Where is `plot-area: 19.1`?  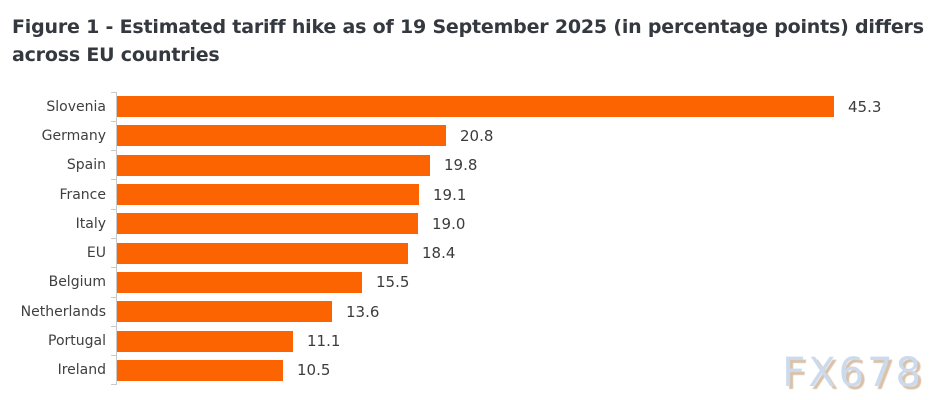
plot-area: 19.1 is located at coordinates (525, 194).